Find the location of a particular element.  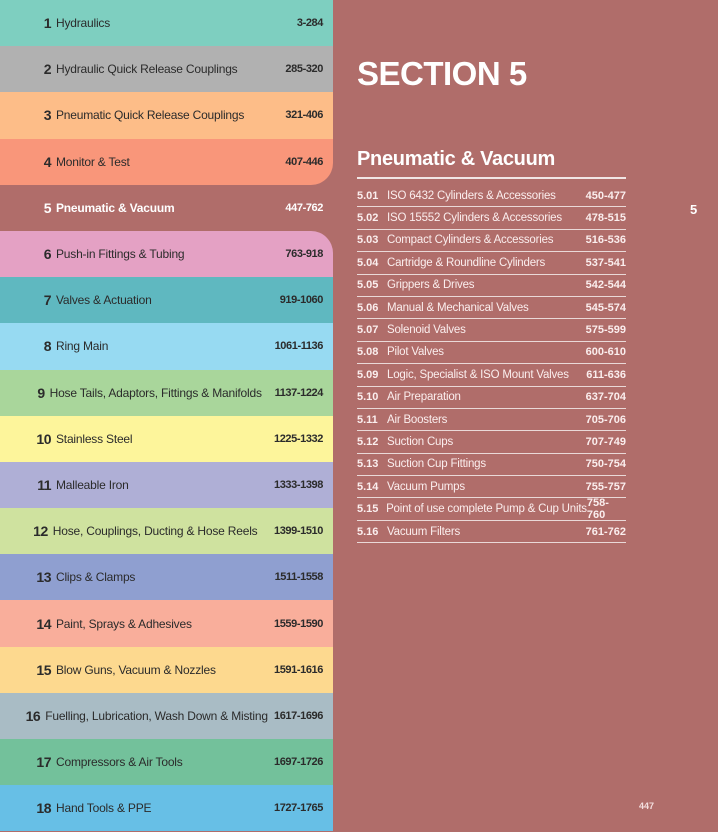

subsection-row: 5.11 Air Boosters 705-706 is located at coordinates (491, 420).